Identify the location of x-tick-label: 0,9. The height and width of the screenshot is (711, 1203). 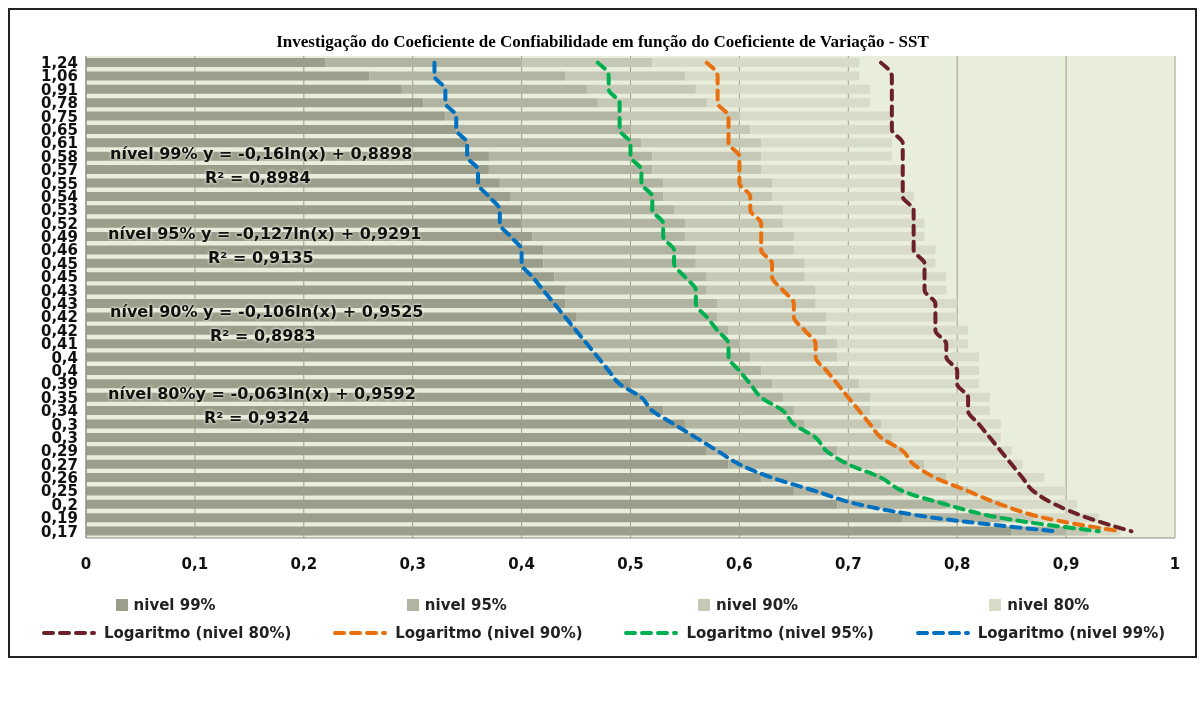
(1066, 563).